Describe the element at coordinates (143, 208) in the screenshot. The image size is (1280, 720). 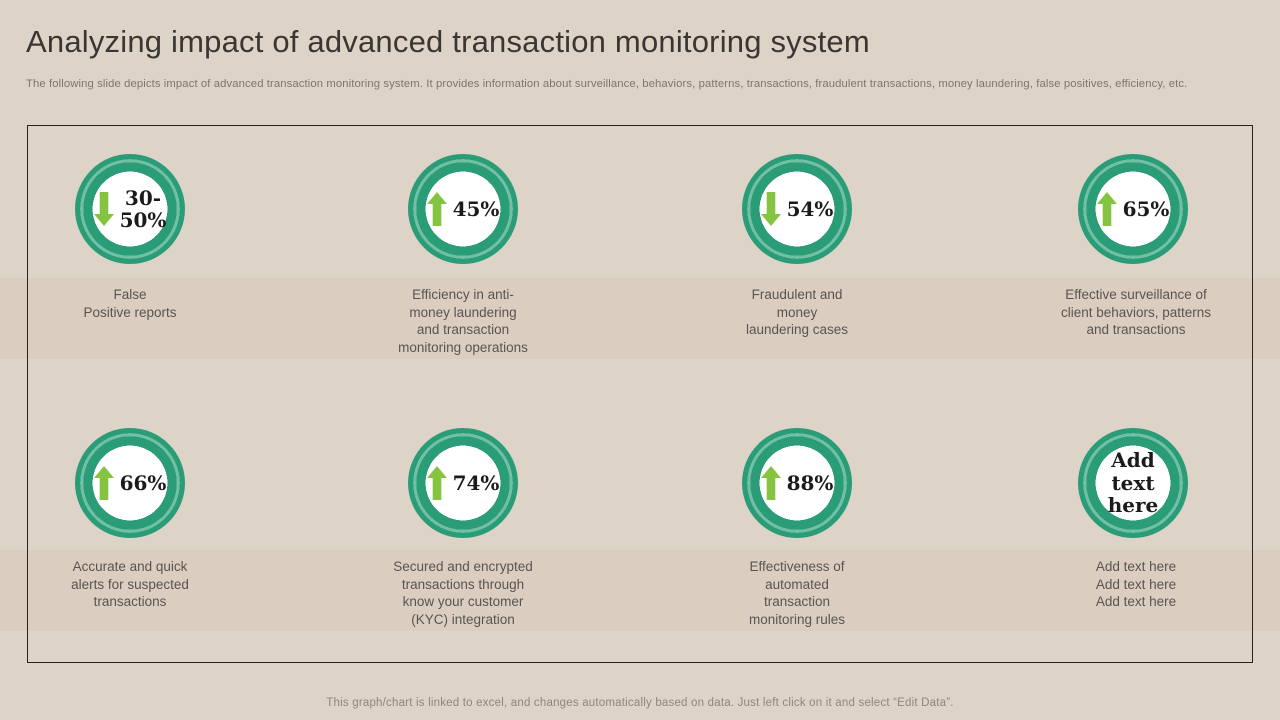
I see `stat-value: 30- 50%` at that location.